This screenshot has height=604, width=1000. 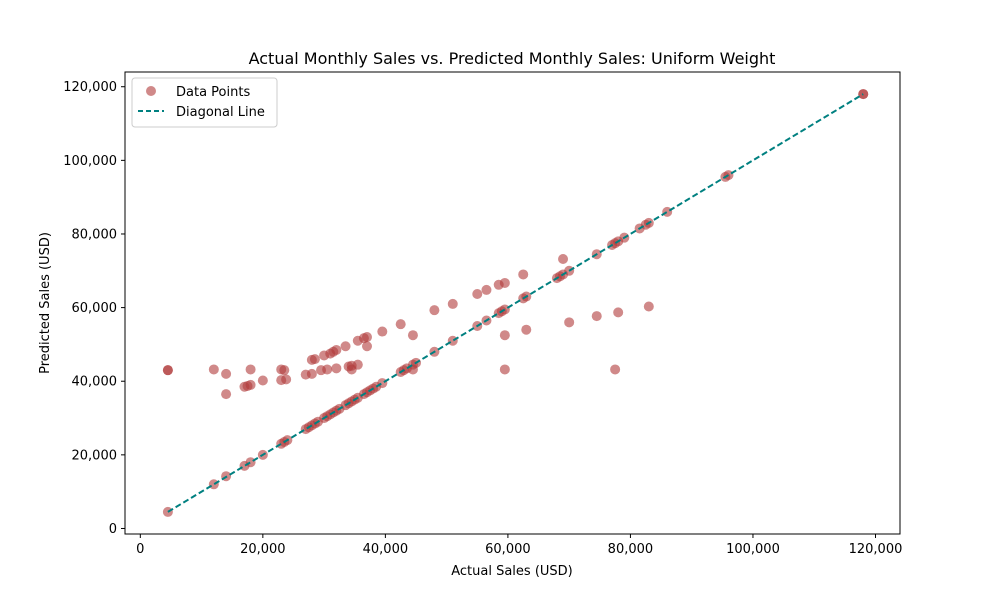 I want to click on legend-box, so click(x=204, y=102).